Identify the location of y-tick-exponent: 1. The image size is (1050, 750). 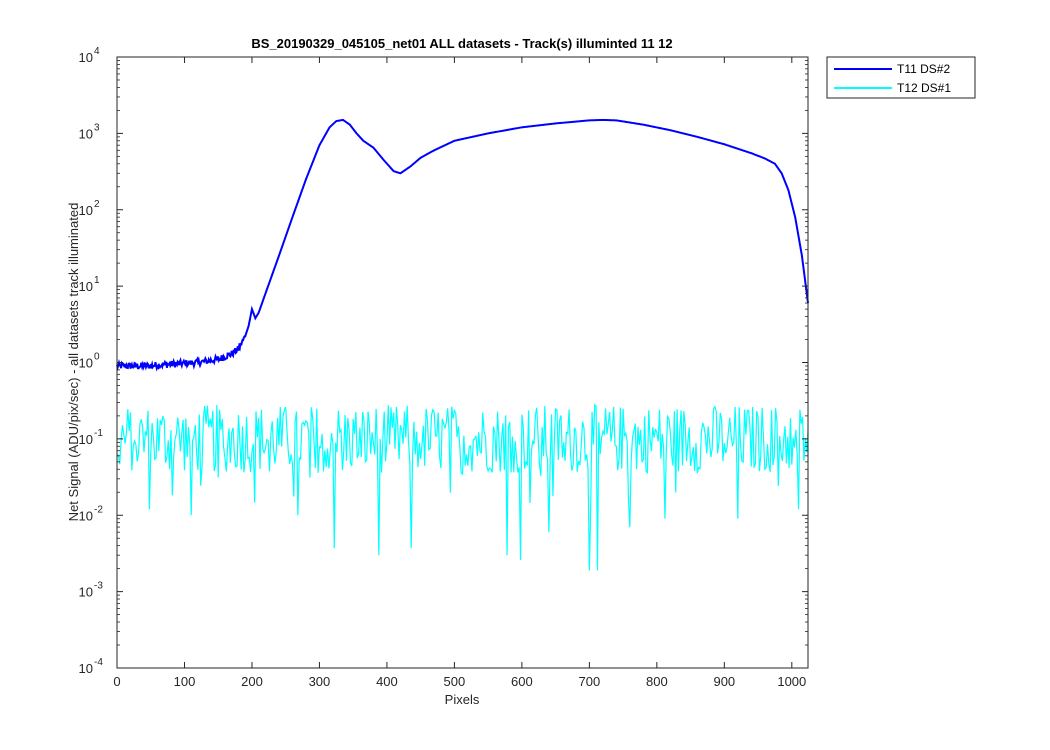
(97, 280).